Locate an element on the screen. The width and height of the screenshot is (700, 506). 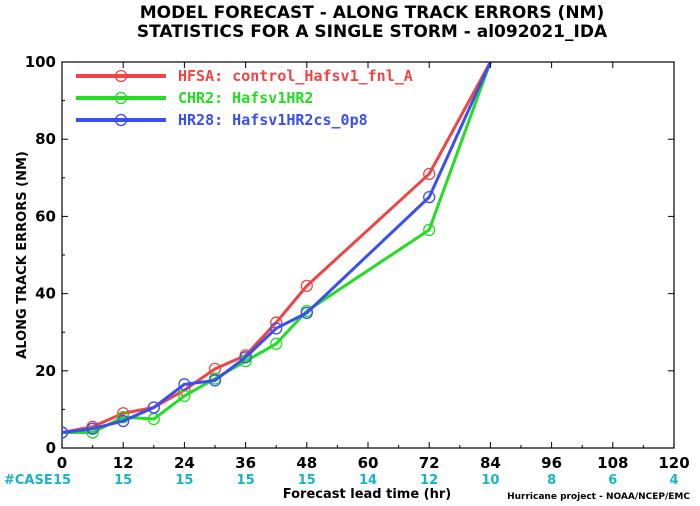
case-count-4: 15 is located at coordinates (307, 480).